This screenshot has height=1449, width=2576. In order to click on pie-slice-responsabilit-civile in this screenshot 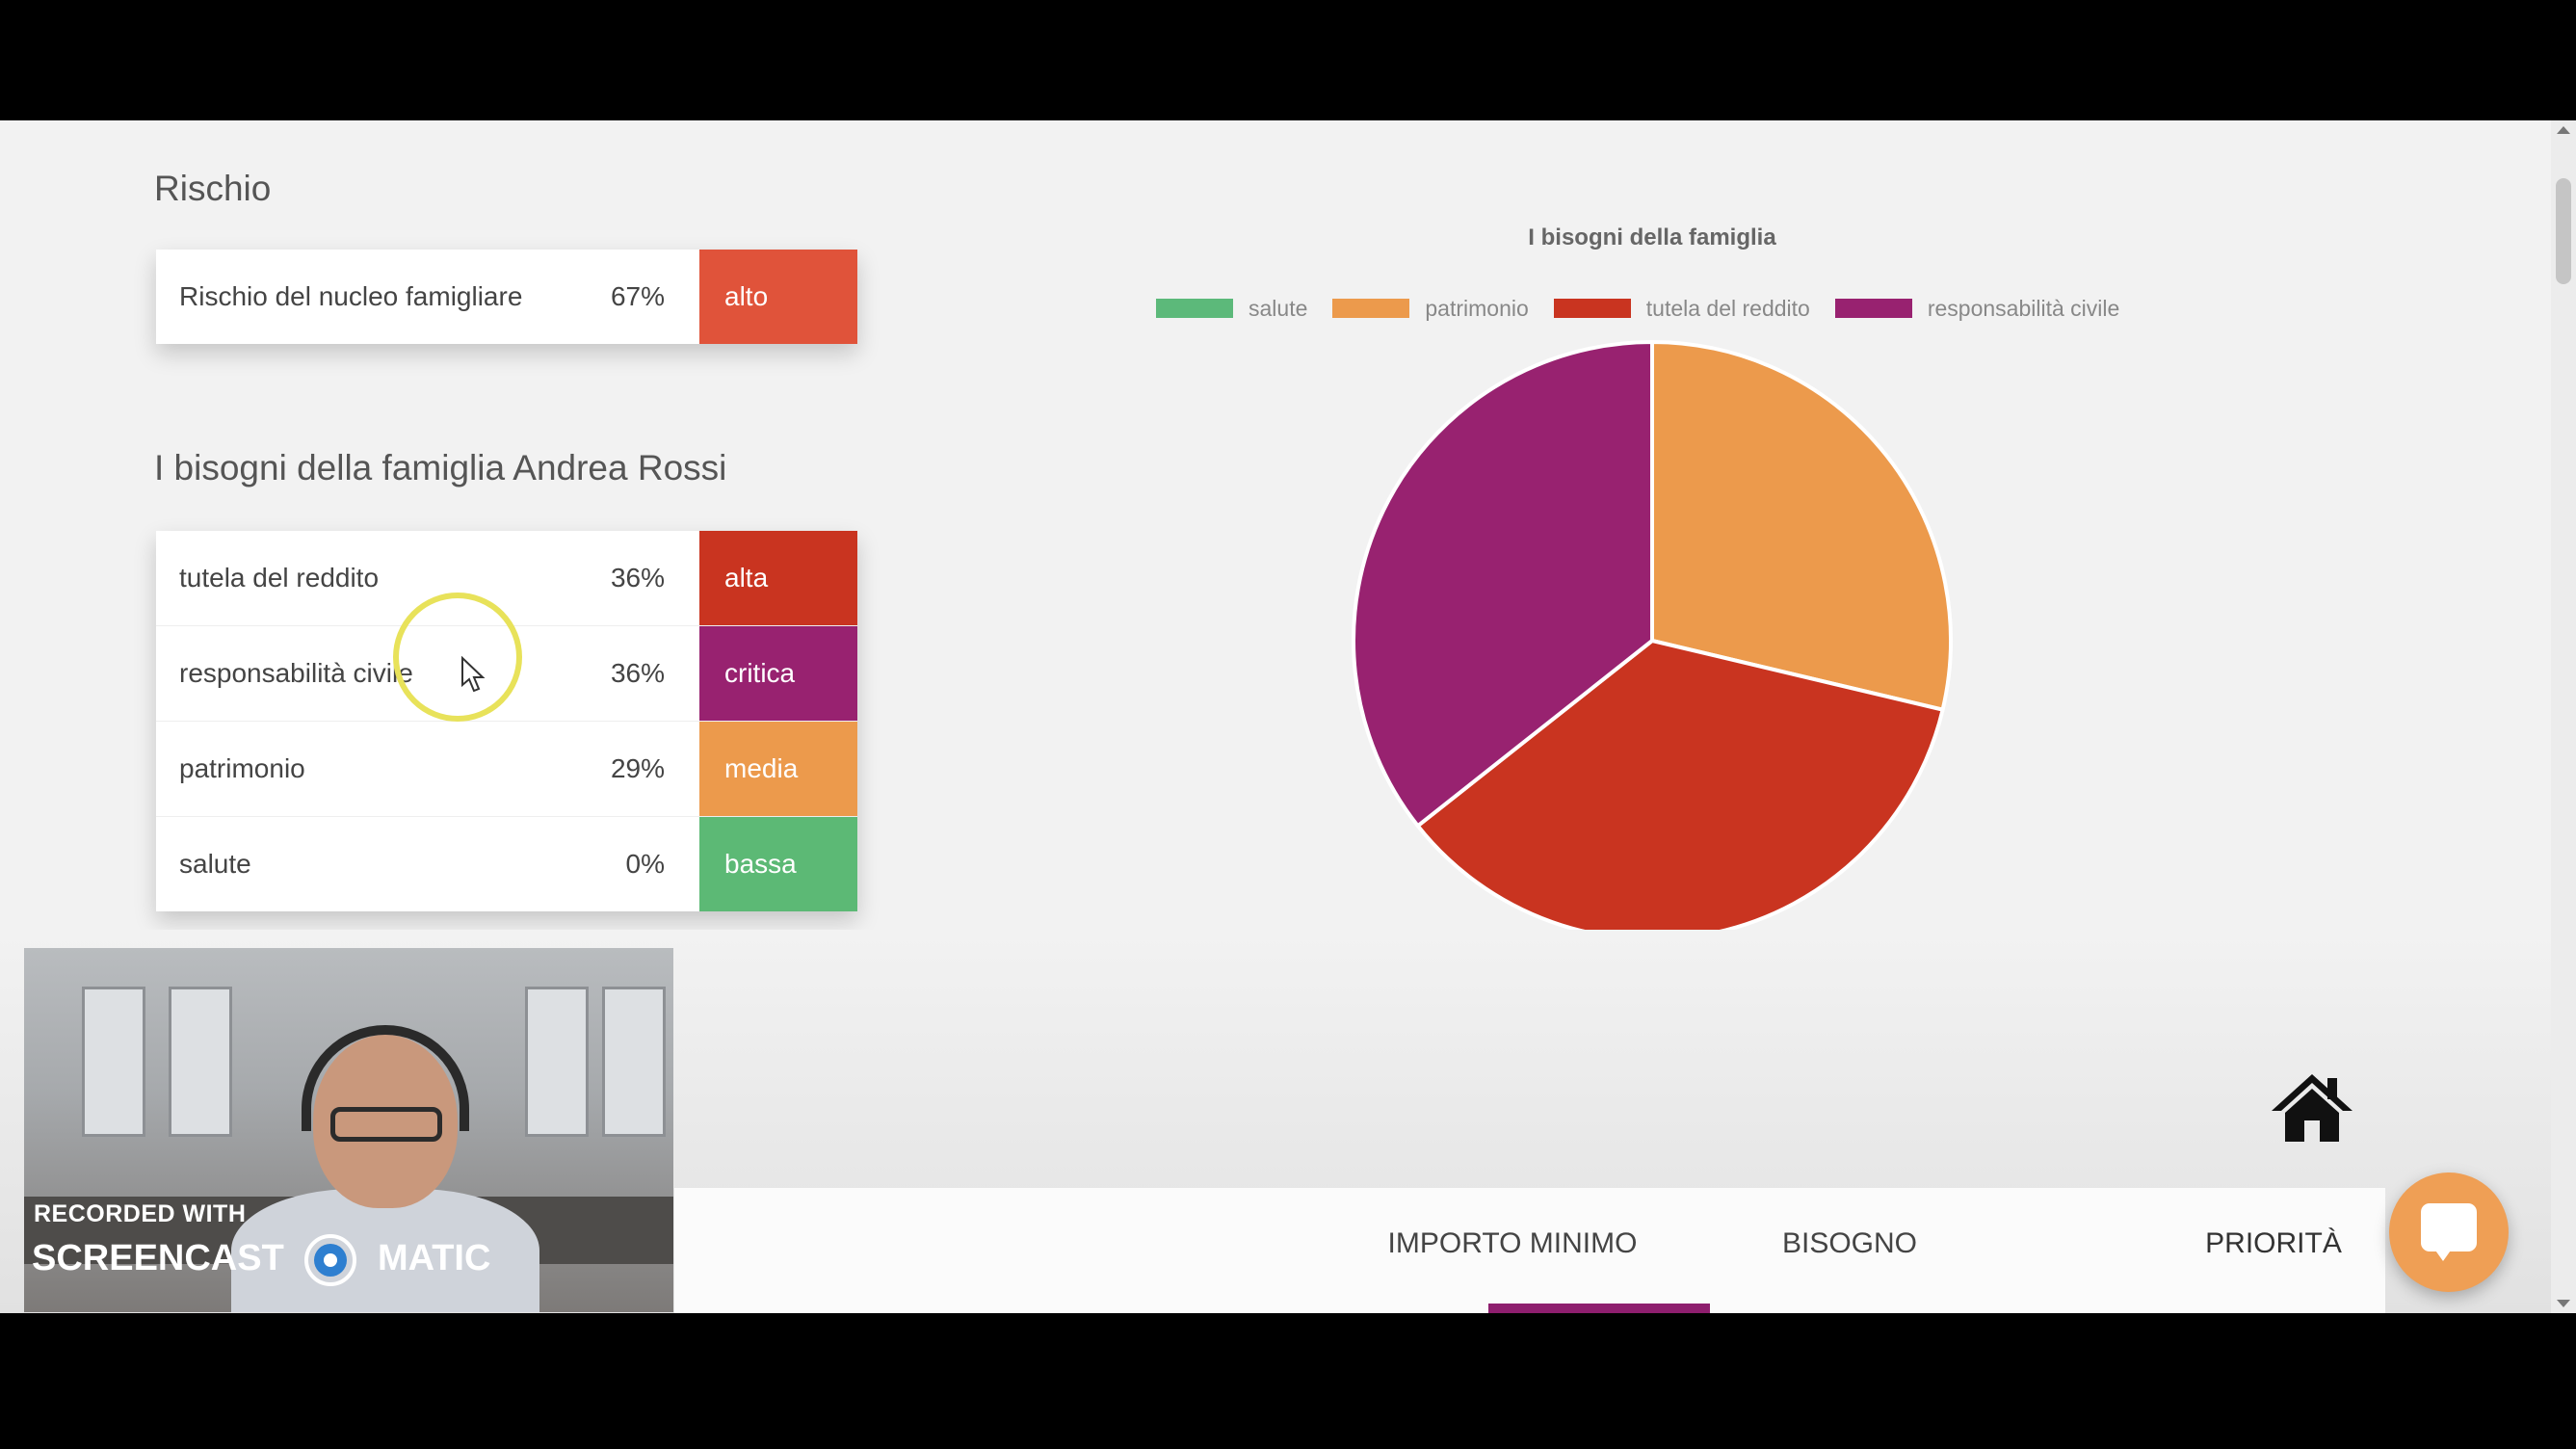, I will do `click(1503, 584)`.